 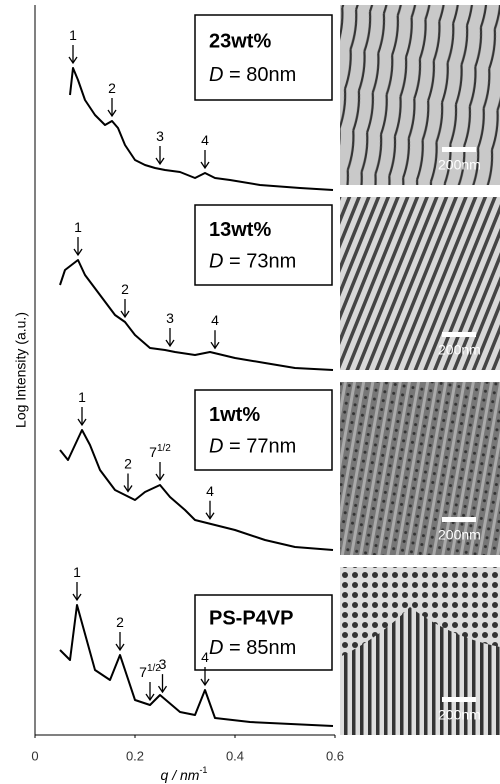 I want to click on x-axis-label: q / nm-1, so click(x=184, y=773).